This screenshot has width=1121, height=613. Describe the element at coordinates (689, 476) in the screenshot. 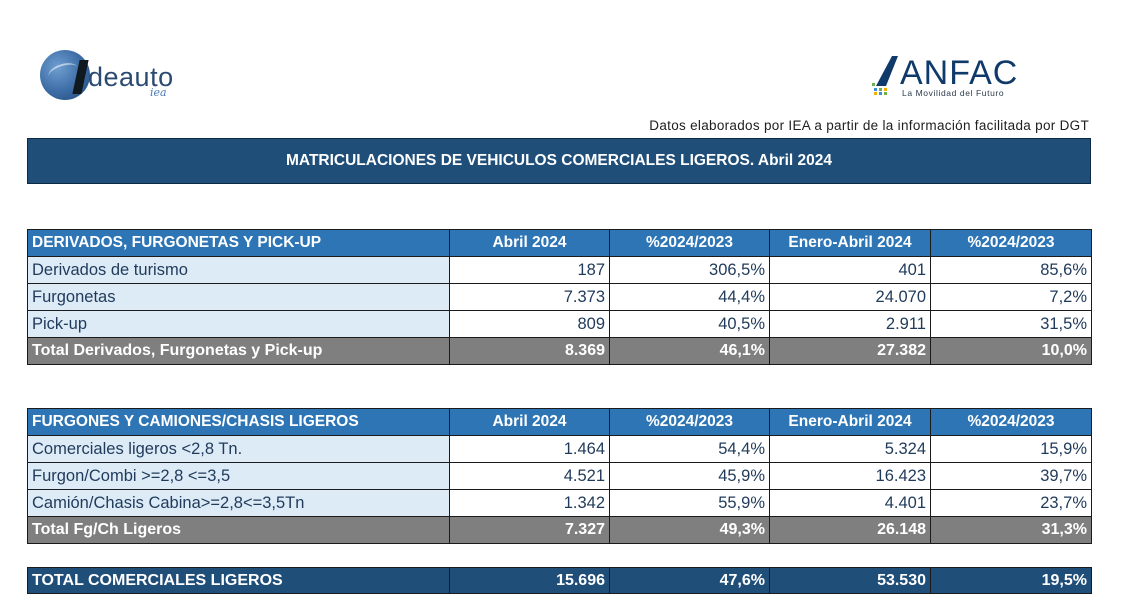

I see `table-cell: 45,9%` at that location.